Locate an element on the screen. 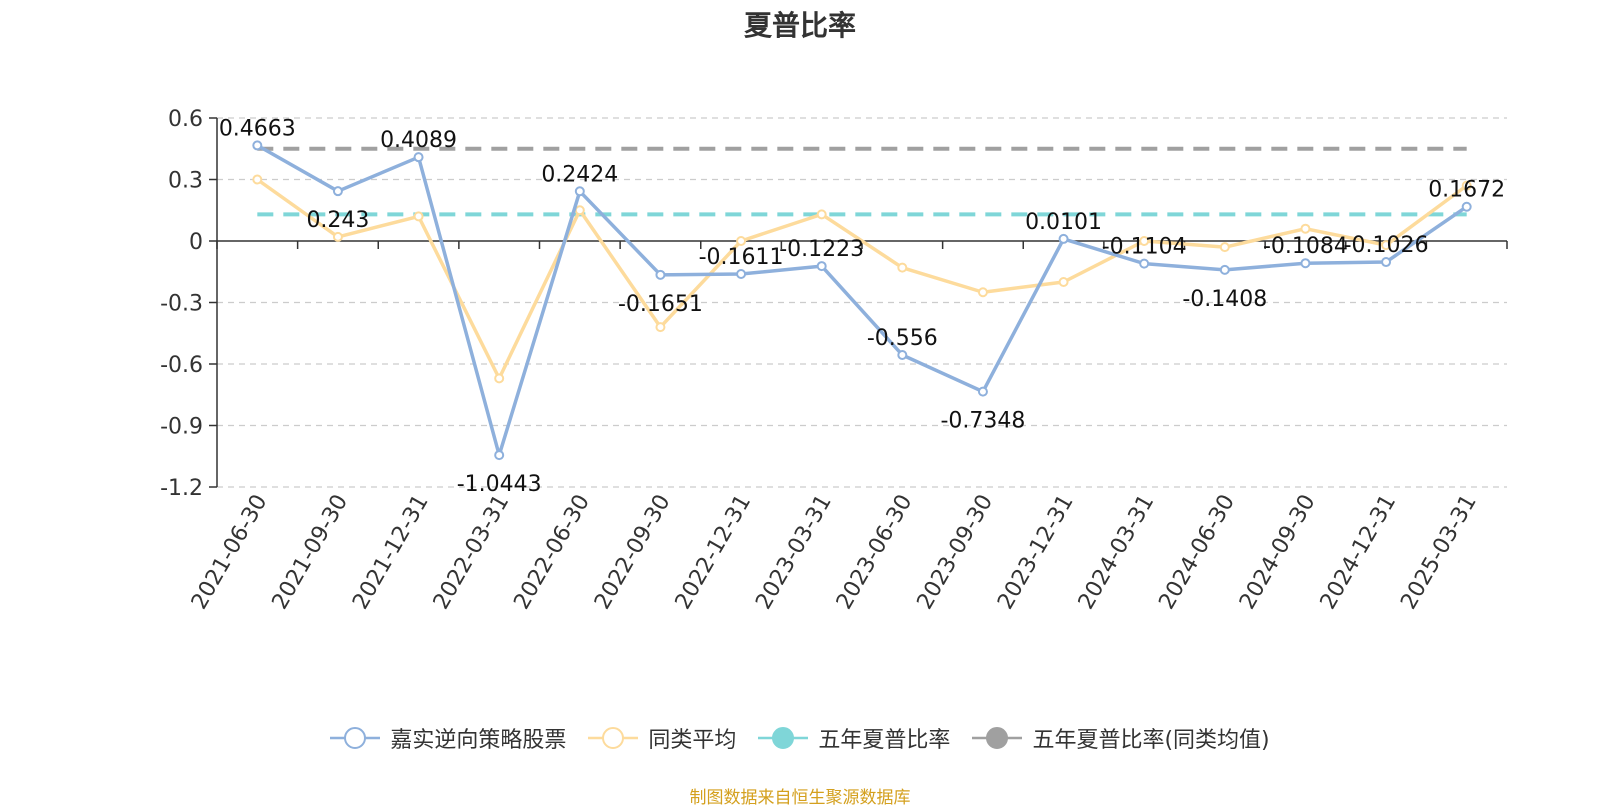 The image size is (1600, 808). chart-title: 夏普比率 is located at coordinates (799, 25).